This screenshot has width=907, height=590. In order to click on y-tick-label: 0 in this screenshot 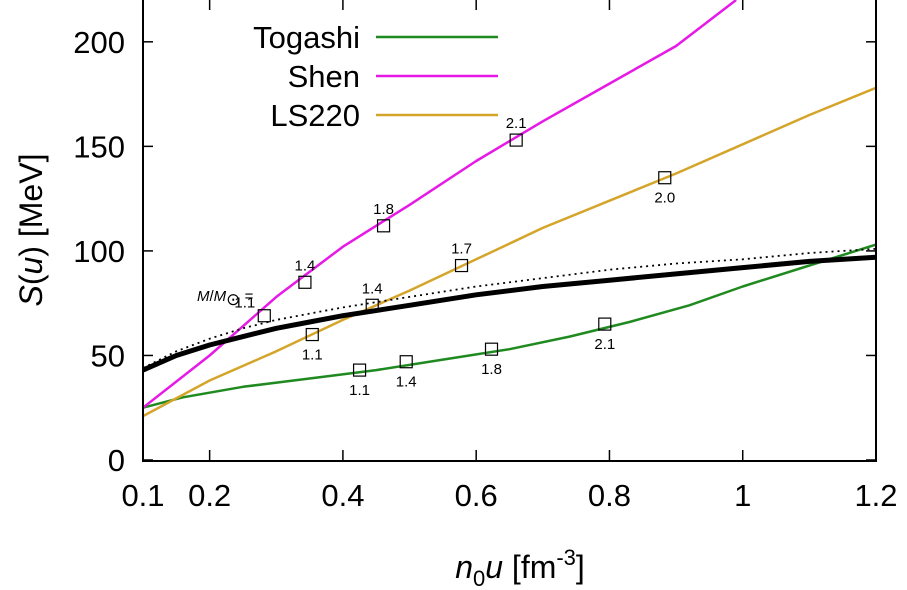, I will do `click(116, 460)`.